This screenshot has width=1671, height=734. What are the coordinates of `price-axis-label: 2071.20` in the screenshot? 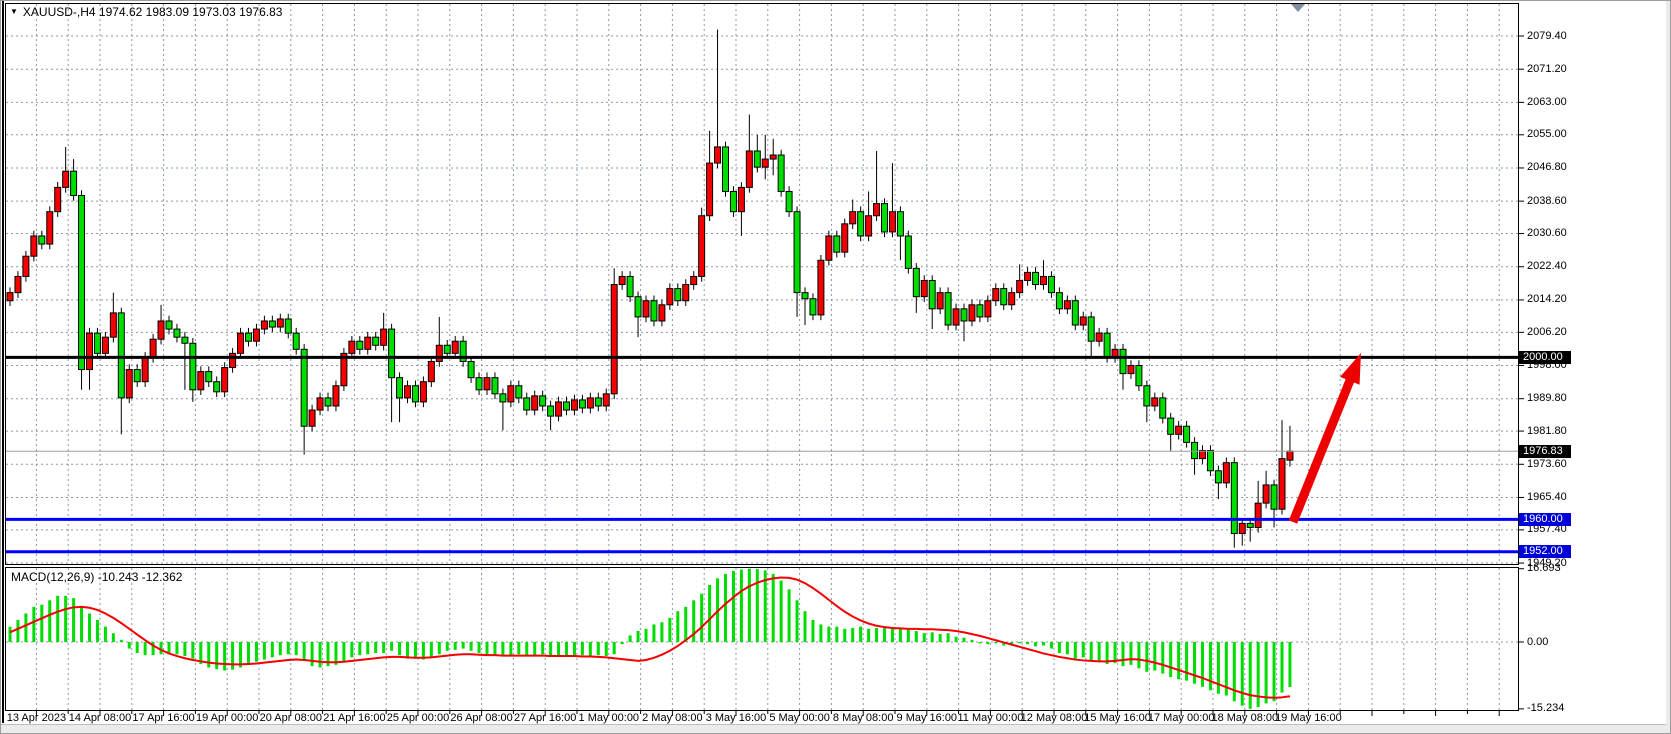 It's located at (1547, 68).